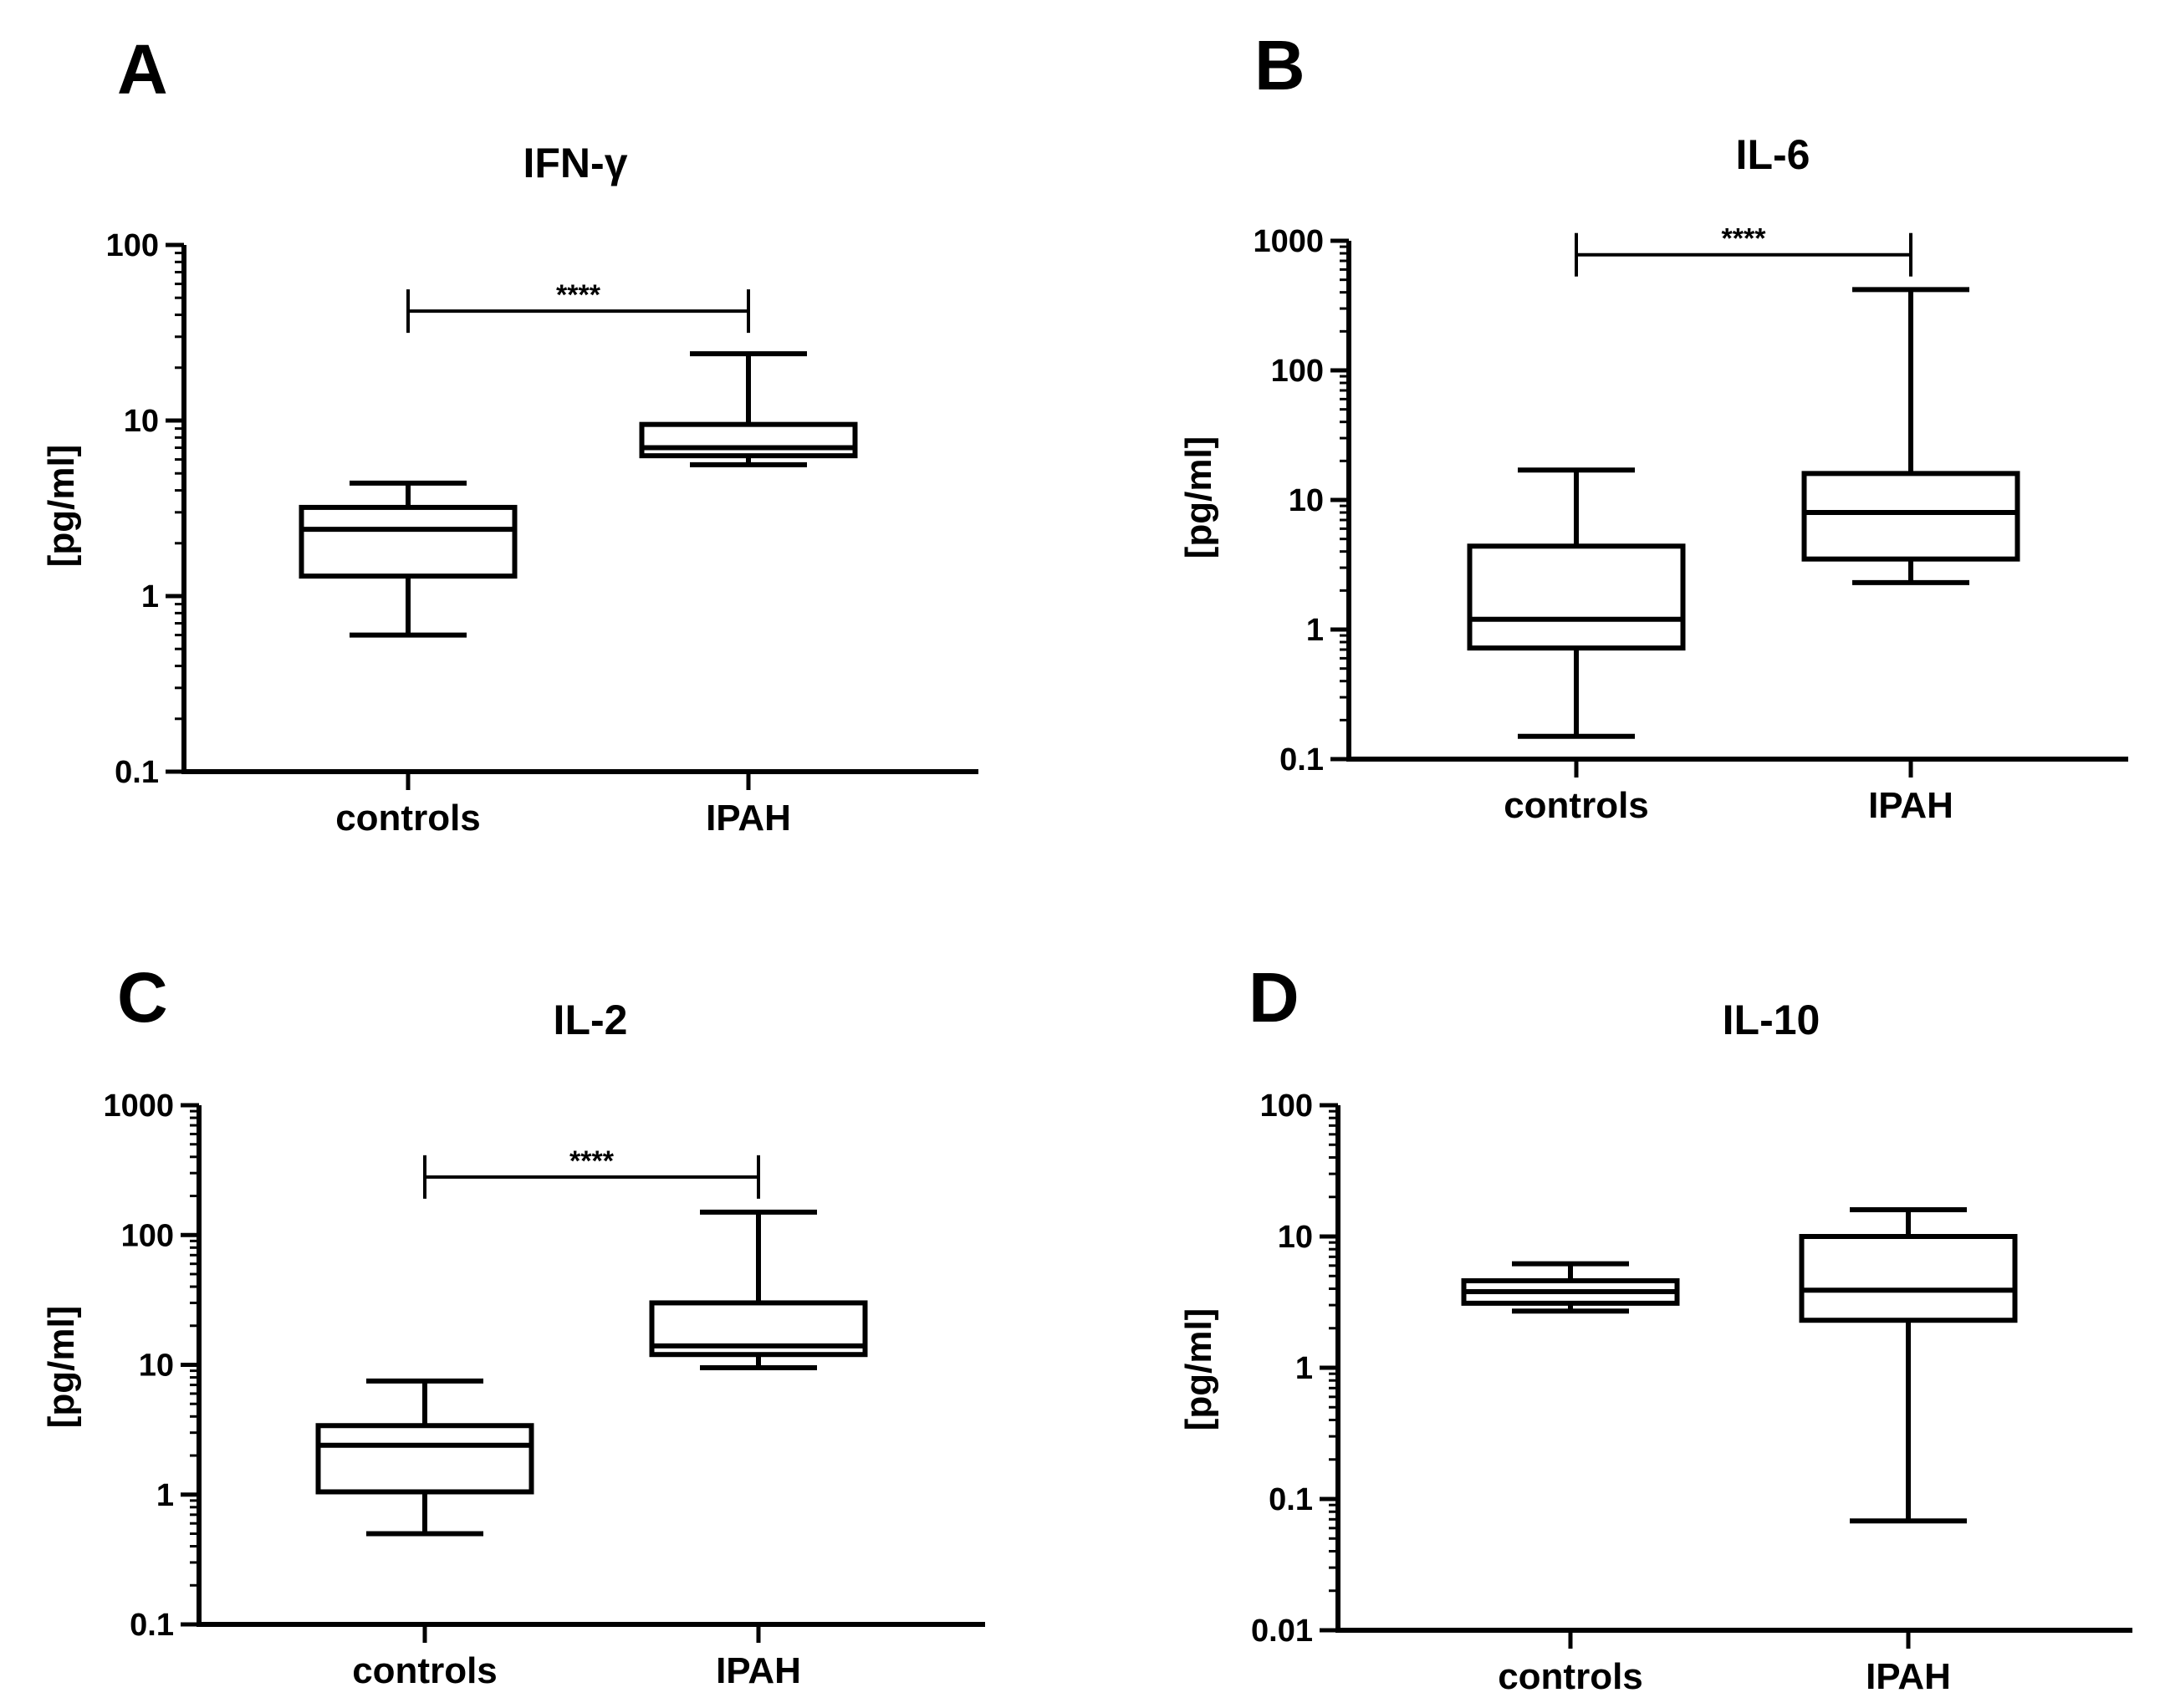 The height and width of the screenshot is (1708, 2160). I want to click on panel-c-title: IL-2, so click(591, 1020).